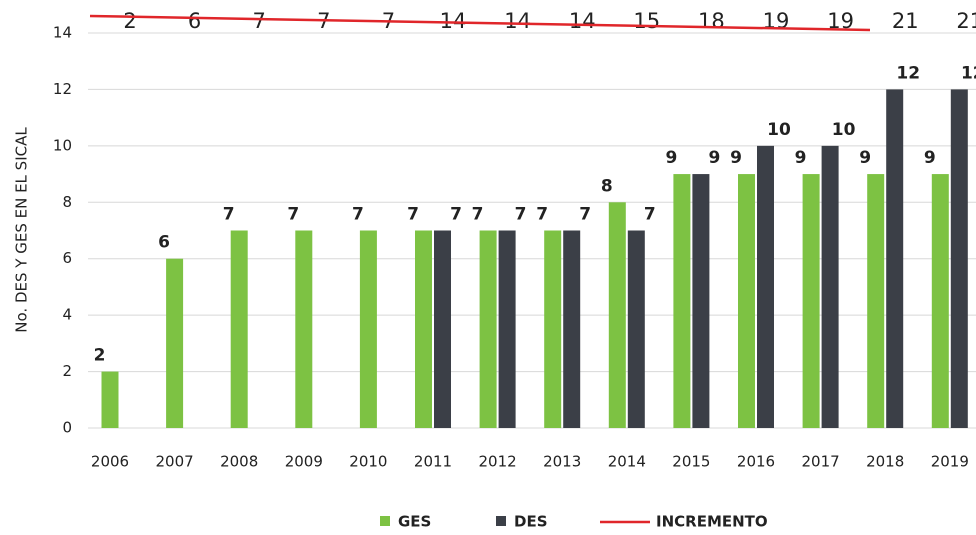 The image size is (976, 535). What do you see at coordinates (480, 23) in the screenshot?
I see `increment-line` at bounding box center [480, 23].